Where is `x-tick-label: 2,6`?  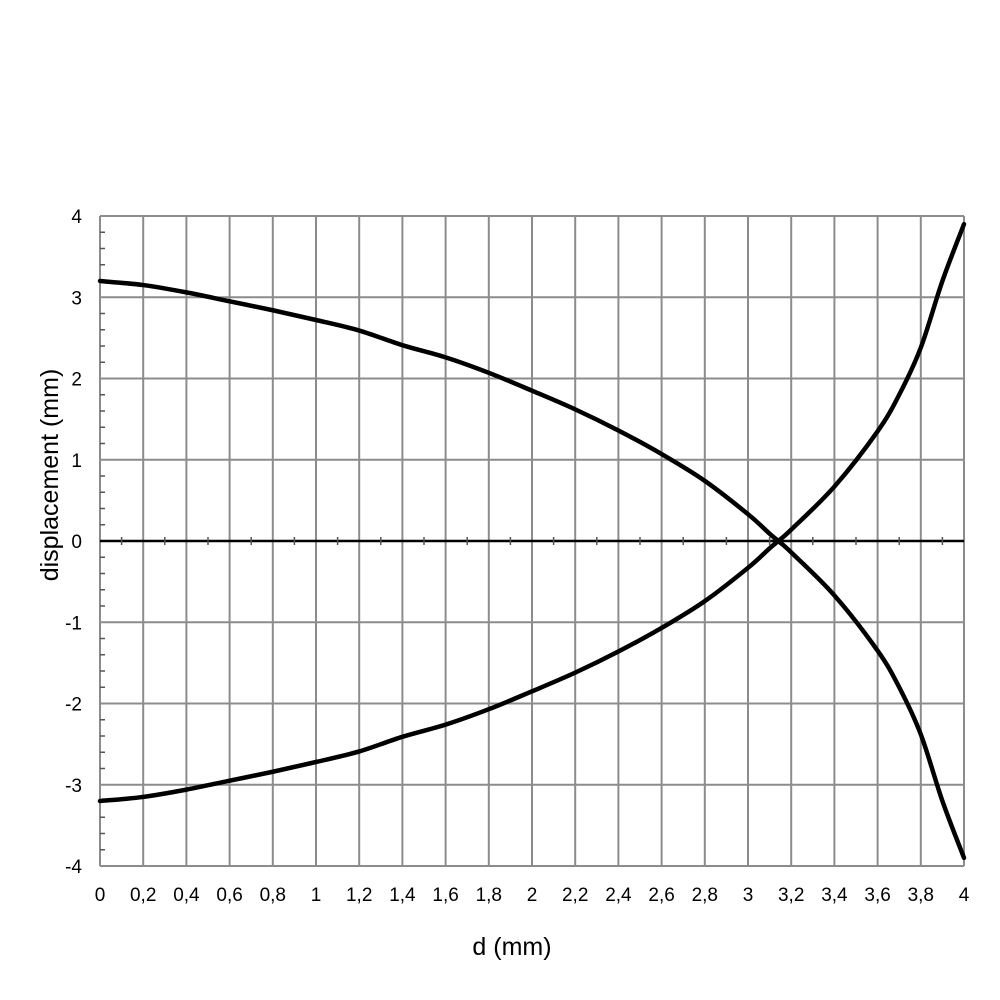 x-tick-label: 2,6 is located at coordinates (661, 895).